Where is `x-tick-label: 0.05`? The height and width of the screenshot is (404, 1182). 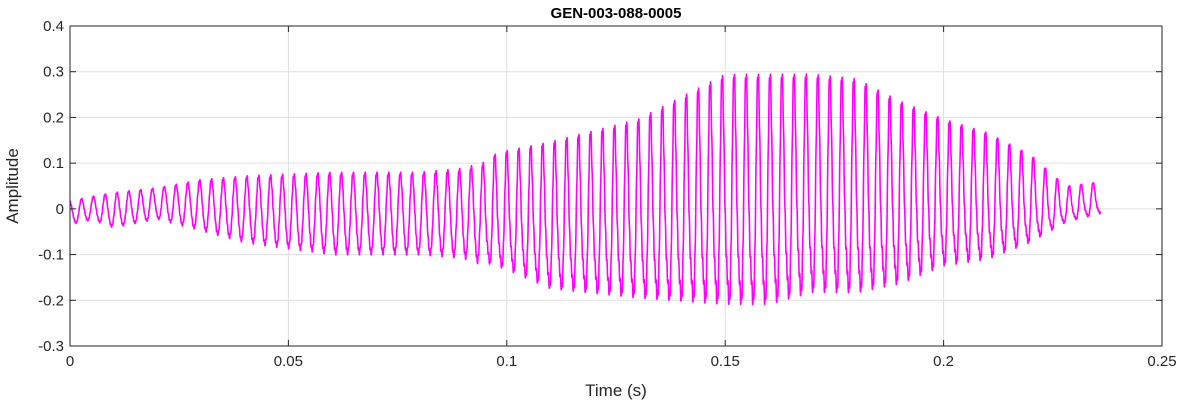 x-tick-label: 0.05 is located at coordinates (288, 361).